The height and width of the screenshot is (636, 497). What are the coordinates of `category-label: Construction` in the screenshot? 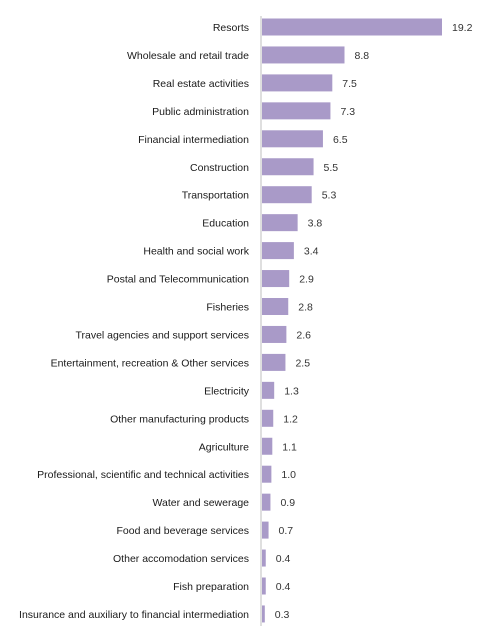 It's located at (219, 168).